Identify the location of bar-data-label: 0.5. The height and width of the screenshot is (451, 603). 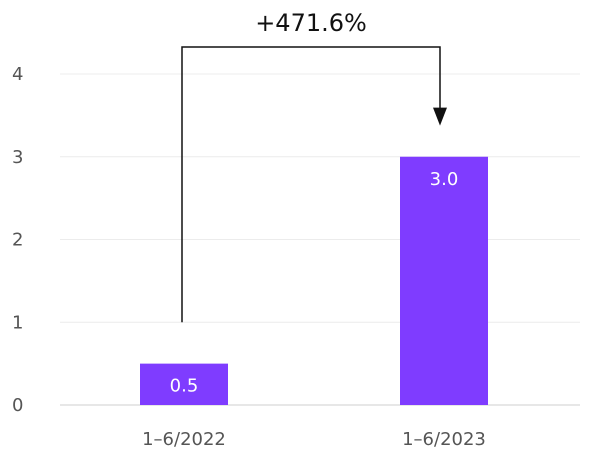
(184, 386).